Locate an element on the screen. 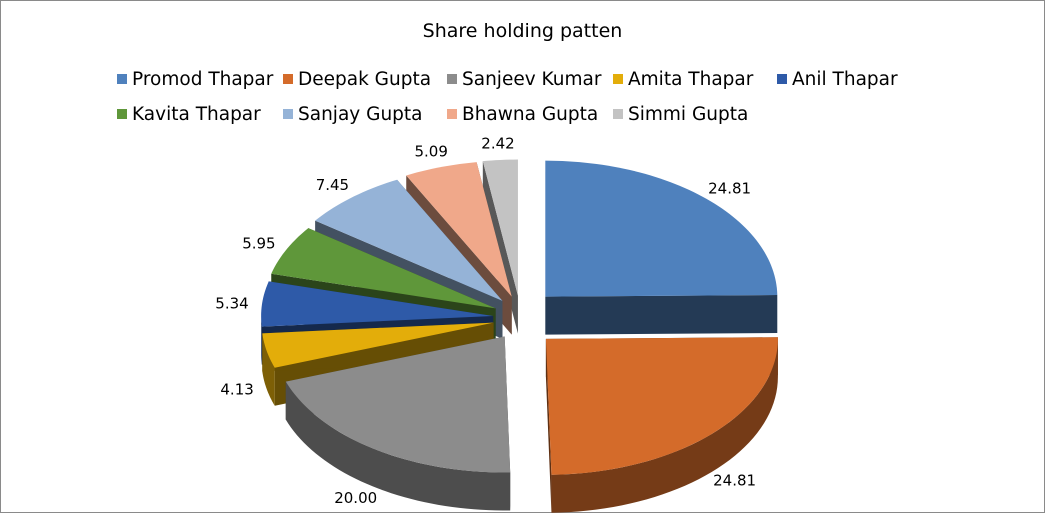 The height and width of the screenshot is (513, 1045). pie-slice-deepak-gupta is located at coordinates (661, 425).